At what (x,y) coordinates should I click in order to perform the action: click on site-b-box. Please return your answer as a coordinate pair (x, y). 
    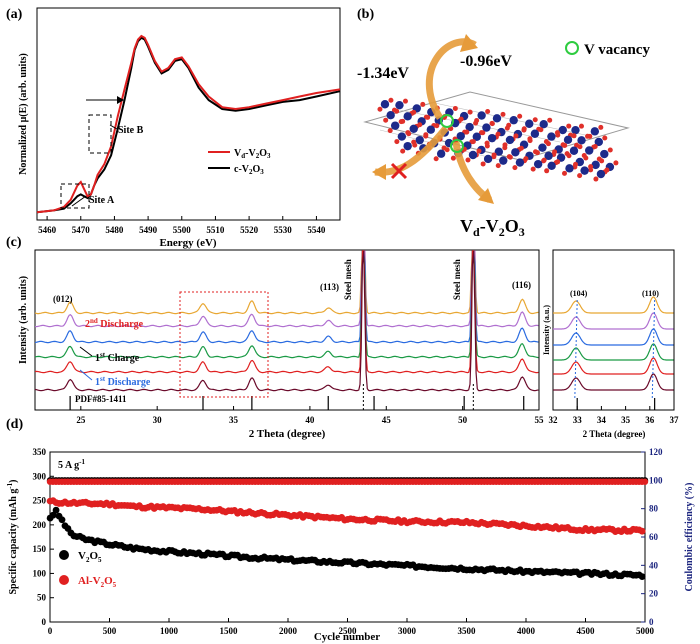
    Looking at the image, I should click on (100, 134).